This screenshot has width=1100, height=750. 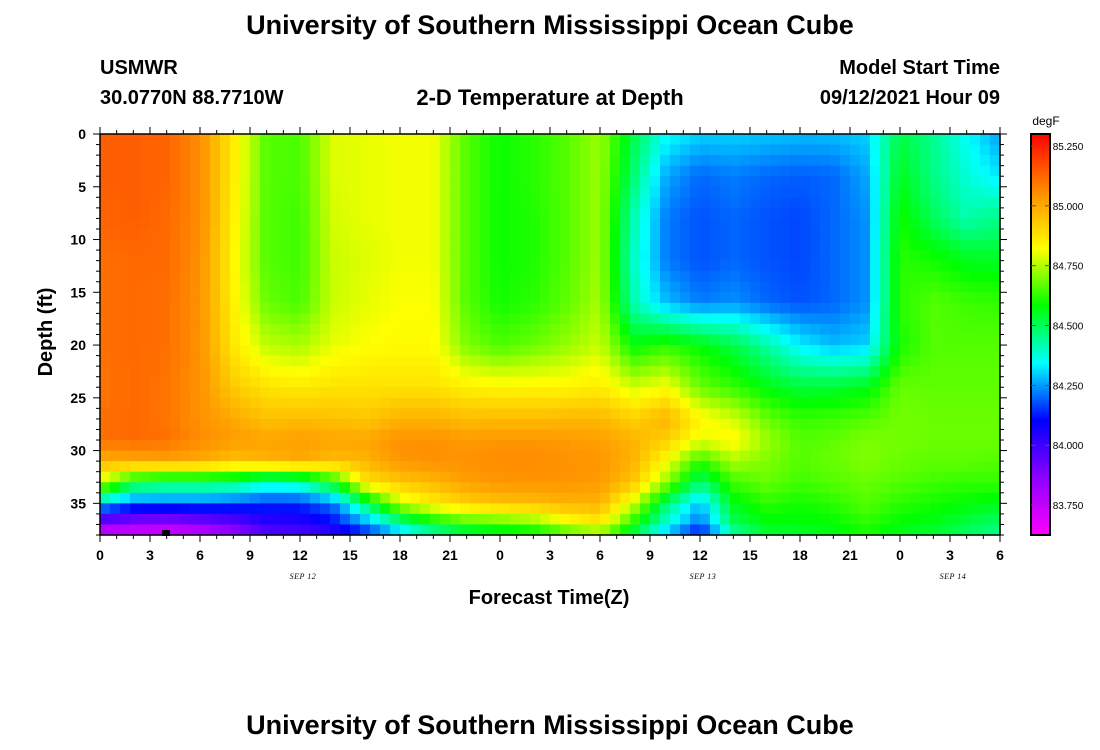 I want to click on x-axis-label: Forecast Time(Z), so click(x=549, y=598).